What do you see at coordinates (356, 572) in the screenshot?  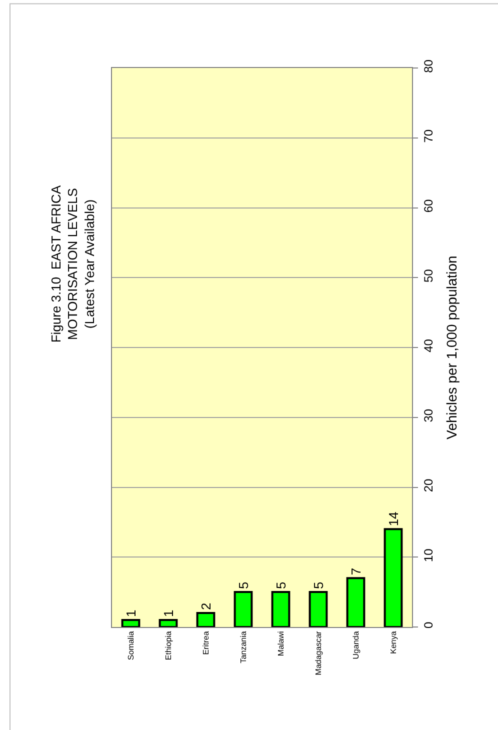 I see `data-label: 7` at bounding box center [356, 572].